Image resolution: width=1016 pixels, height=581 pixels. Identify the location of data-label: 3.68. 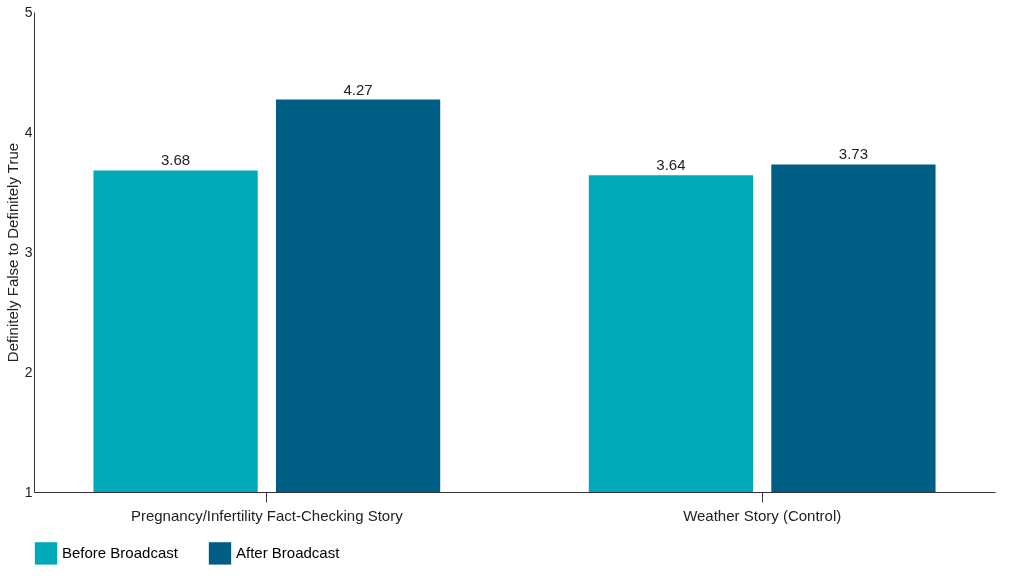
(175, 160).